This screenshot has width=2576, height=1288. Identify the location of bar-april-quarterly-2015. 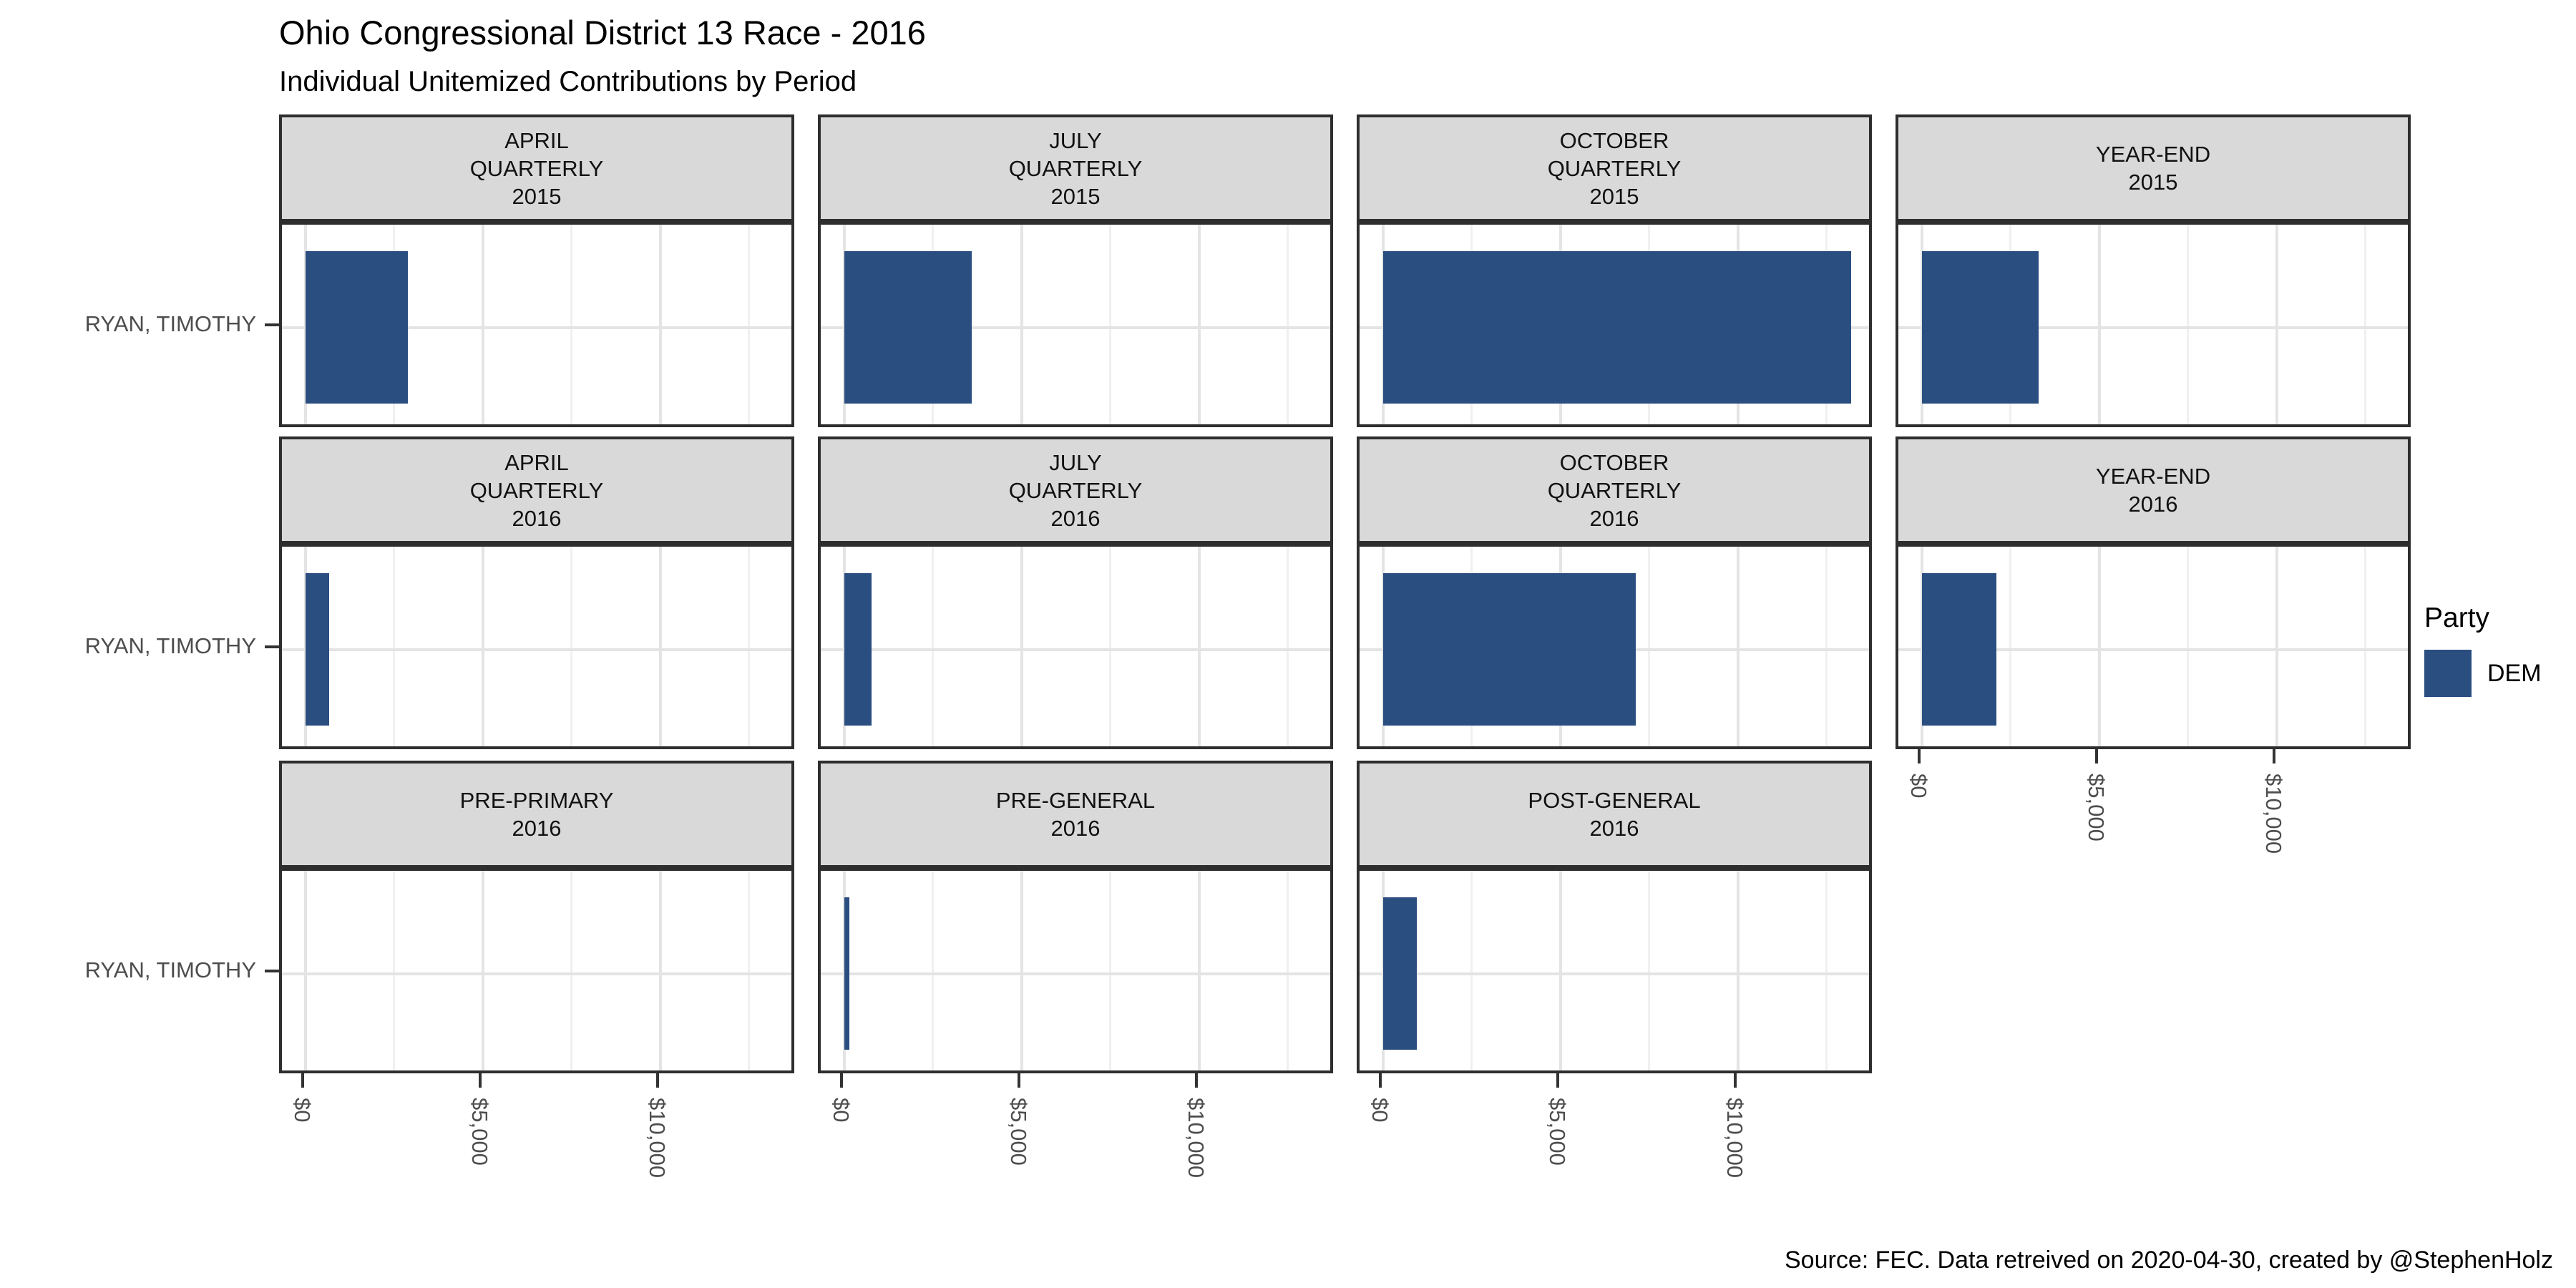
(357, 327).